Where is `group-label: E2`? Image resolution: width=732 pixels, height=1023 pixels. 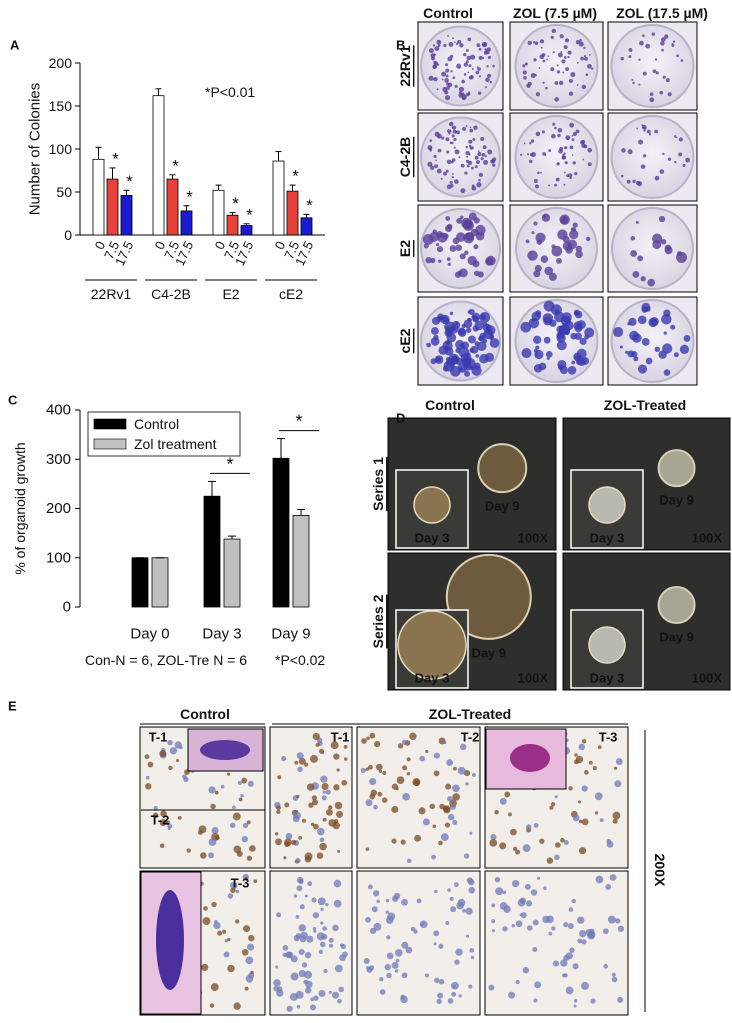
group-label: E2 is located at coordinates (230, 294).